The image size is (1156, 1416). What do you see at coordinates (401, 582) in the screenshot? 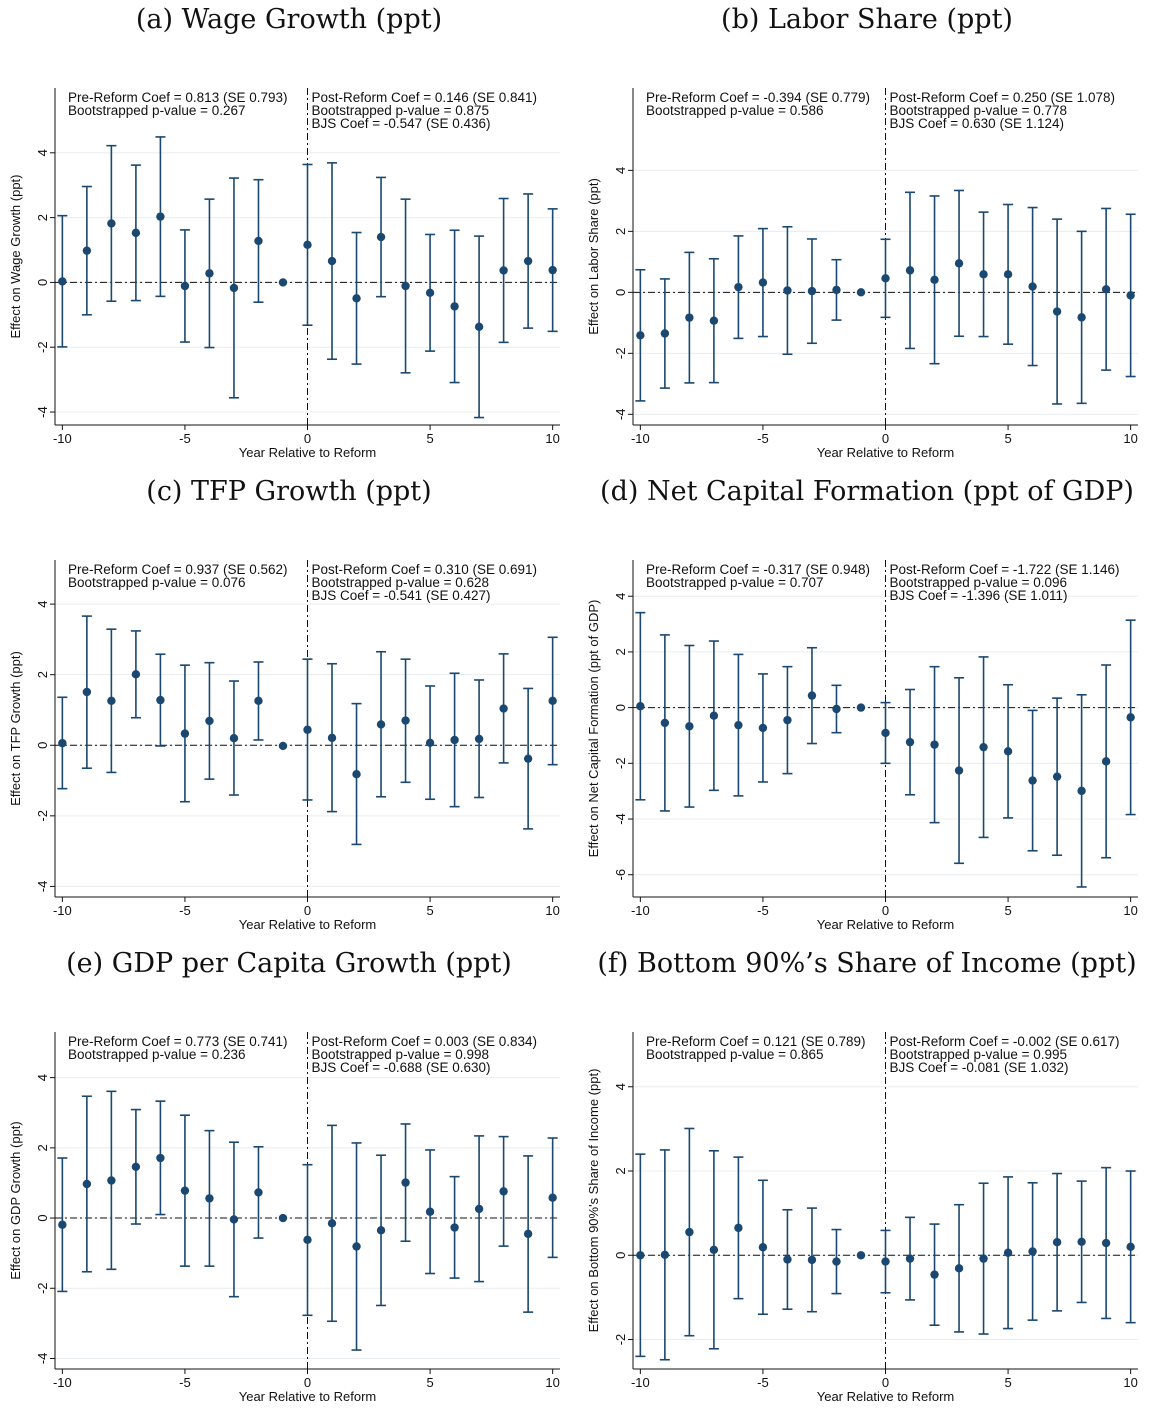
I see `post-reform-annotation: Bootstrapped p-value = 0.628` at bounding box center [401, 582].